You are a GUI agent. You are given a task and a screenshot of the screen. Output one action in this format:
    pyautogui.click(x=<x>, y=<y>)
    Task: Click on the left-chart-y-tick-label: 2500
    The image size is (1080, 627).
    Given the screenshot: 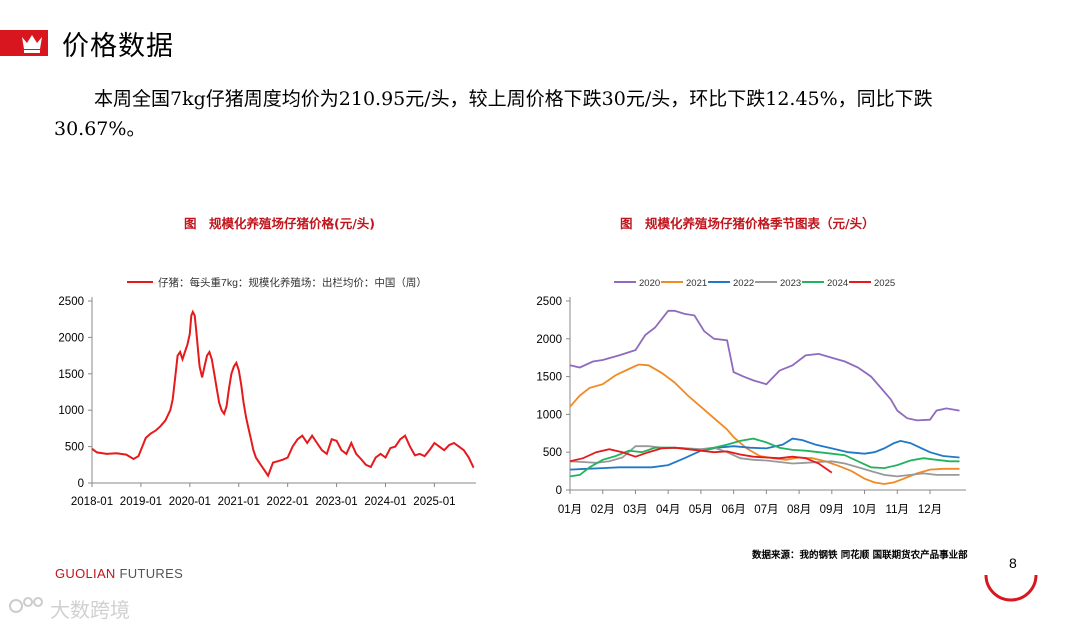 What is the action you would take?
    pyautogui.click(x=71, y=302)
    